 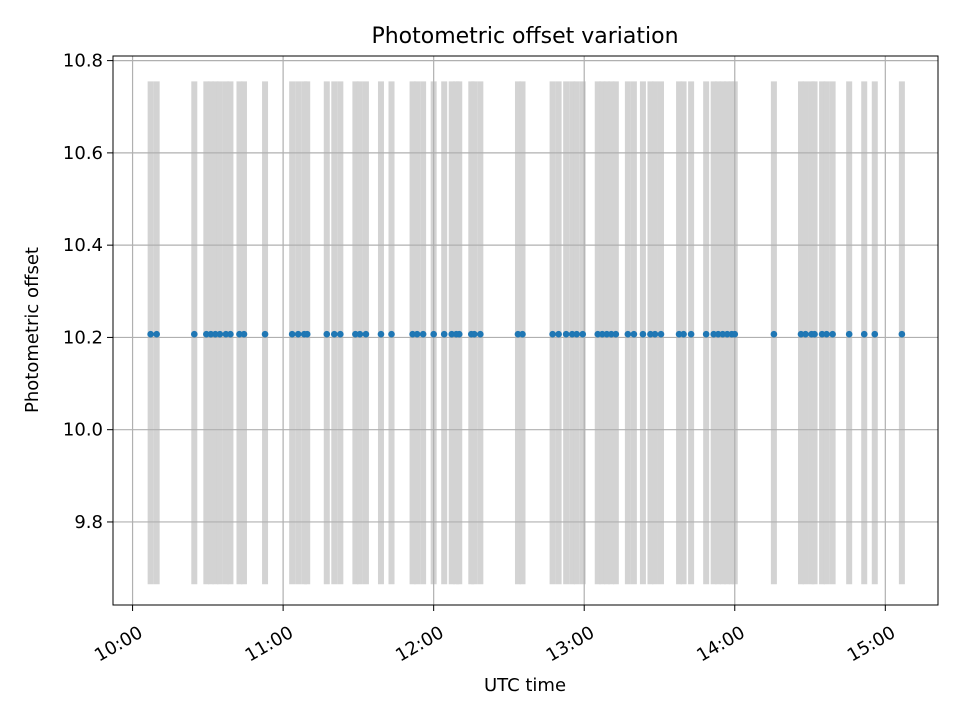 I want to click on y-tick-label-3: 10.4, so click(x=83, y=245).